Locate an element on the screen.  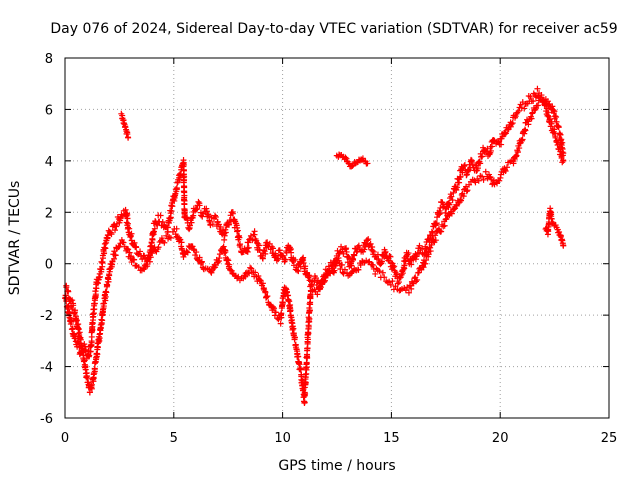
y-tick-label: 8 is located at coordinates (49, 59).